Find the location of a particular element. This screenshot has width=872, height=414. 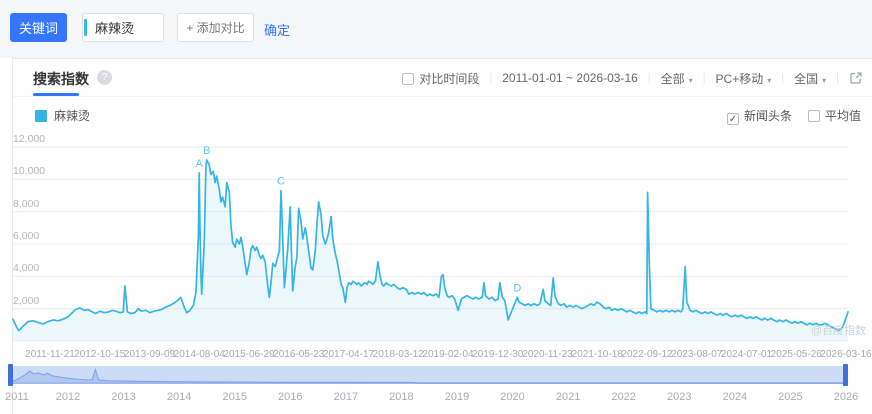

filter-all-dropdown: 全部 ▾ is located at coordinates (677, 78).